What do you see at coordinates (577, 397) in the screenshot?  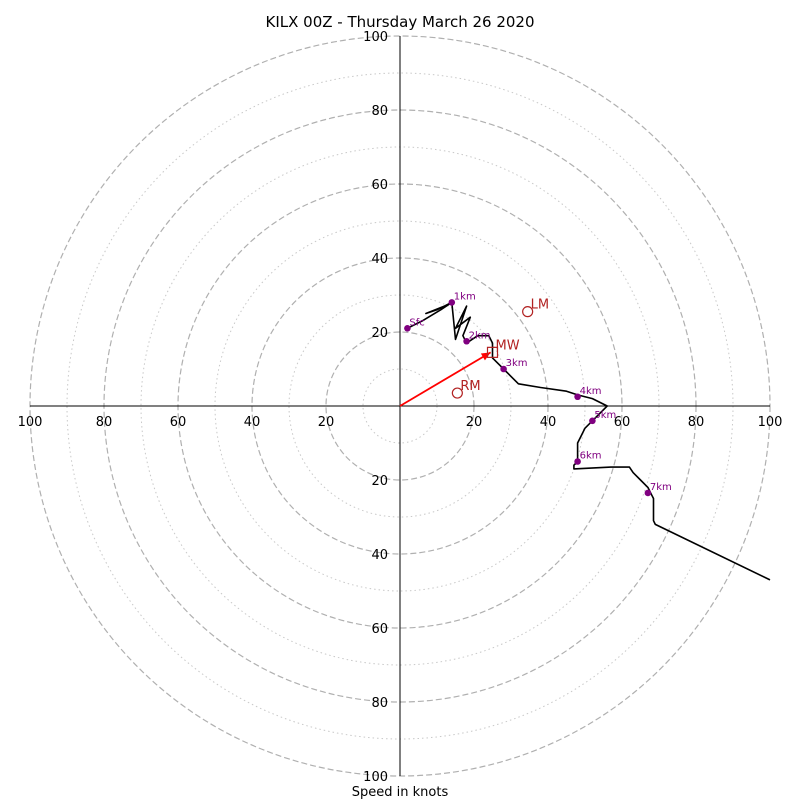 I see `height-point-4km` at bounding box center [577, 397].